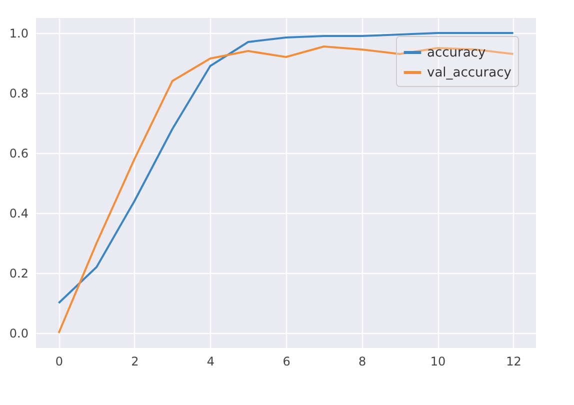 This screenshot has width=574, height=405. What do you see at coordinates (18, 33) in the screenshot?
I see `y-tick-label: 1.0` at bounding box center [18, 33].